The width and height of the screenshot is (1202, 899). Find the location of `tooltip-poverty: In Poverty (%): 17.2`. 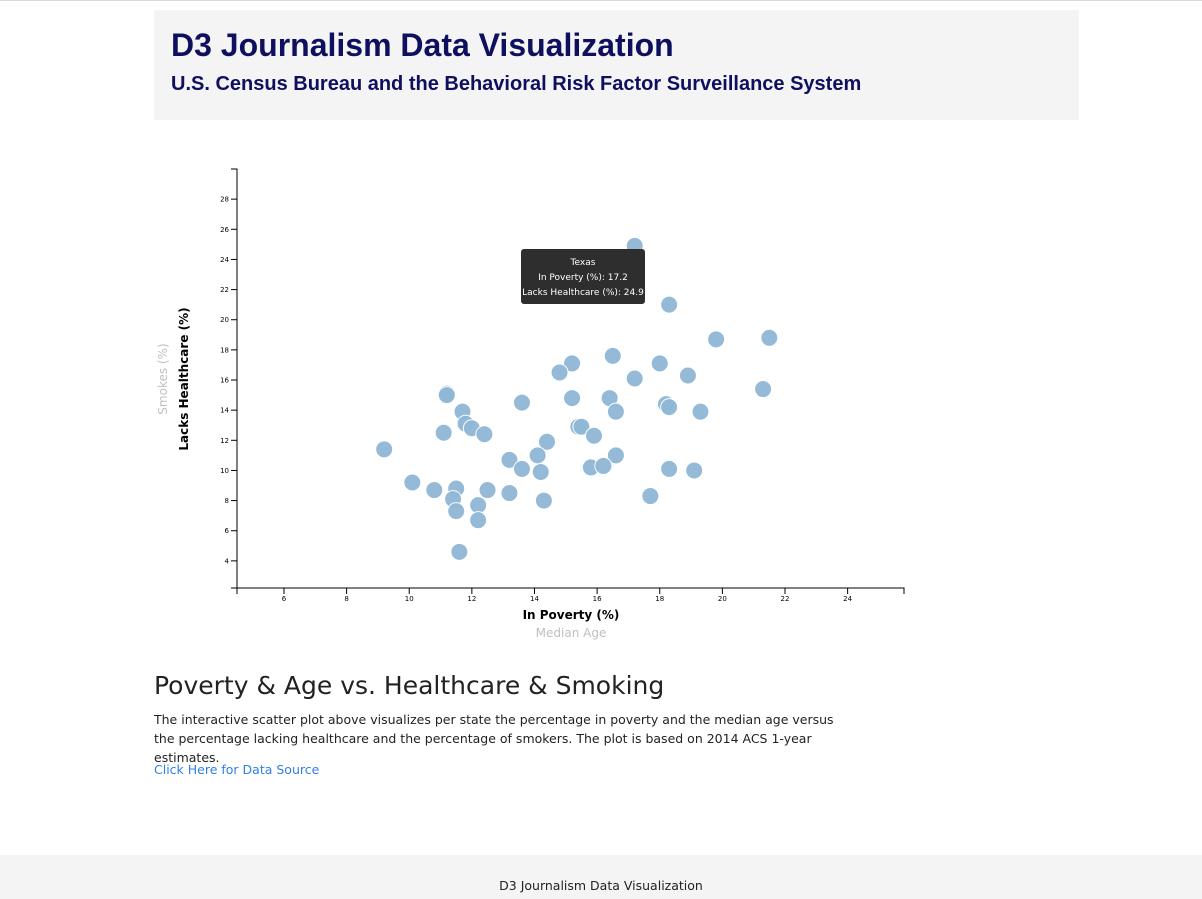

tooltip-poverty: In Poverty (%): 17.2 is located at coordinates (583, 278).